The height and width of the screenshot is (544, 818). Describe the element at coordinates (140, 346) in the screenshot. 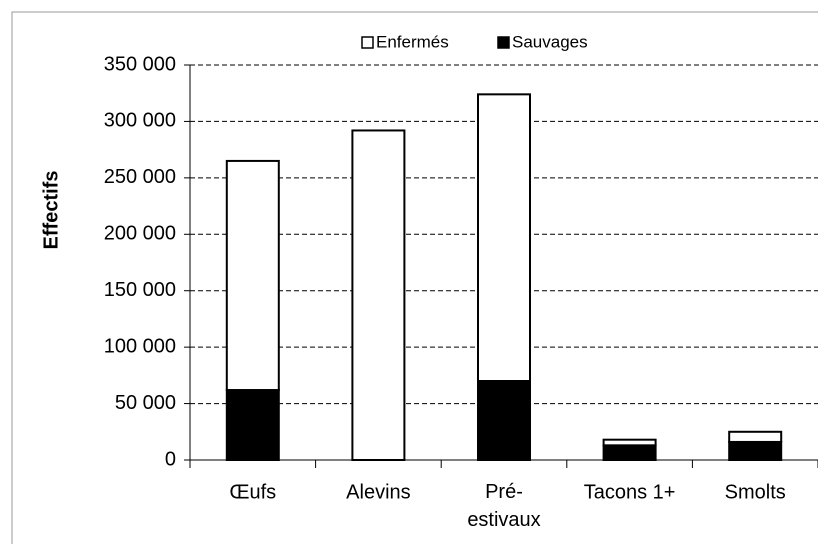

I see `y-tick-label: 100 000` at that location.